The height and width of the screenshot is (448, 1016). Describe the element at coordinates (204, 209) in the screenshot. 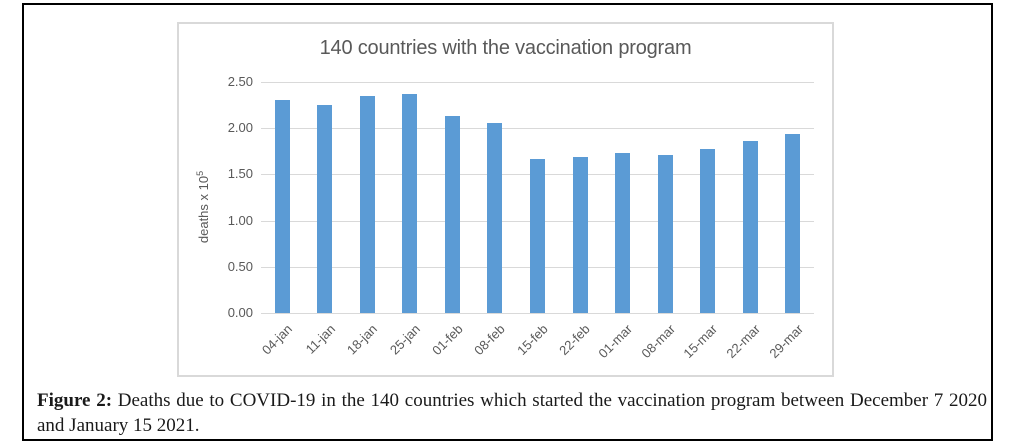

I see `y-axis-title-text: deaths x 10` at that location.